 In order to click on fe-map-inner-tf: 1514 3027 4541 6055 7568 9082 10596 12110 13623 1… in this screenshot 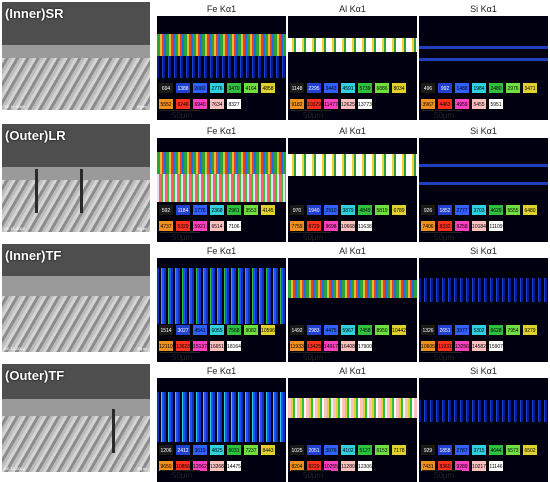, I will do `click(221, 310)`.